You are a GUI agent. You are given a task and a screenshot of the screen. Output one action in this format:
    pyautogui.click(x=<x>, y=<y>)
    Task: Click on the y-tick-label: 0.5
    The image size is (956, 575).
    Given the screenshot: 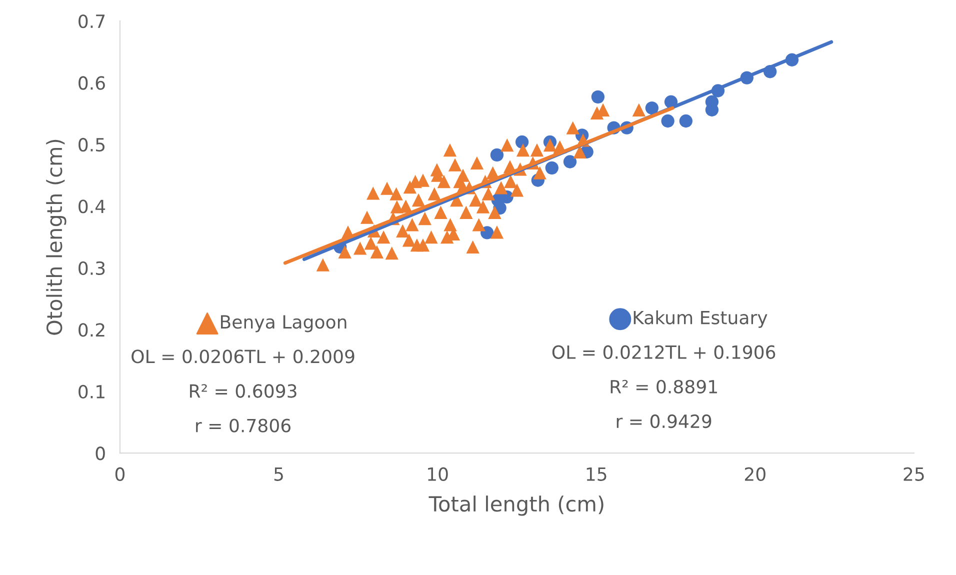 What is the action you would take?
    pyautogui.click(x=91, y=145)
    